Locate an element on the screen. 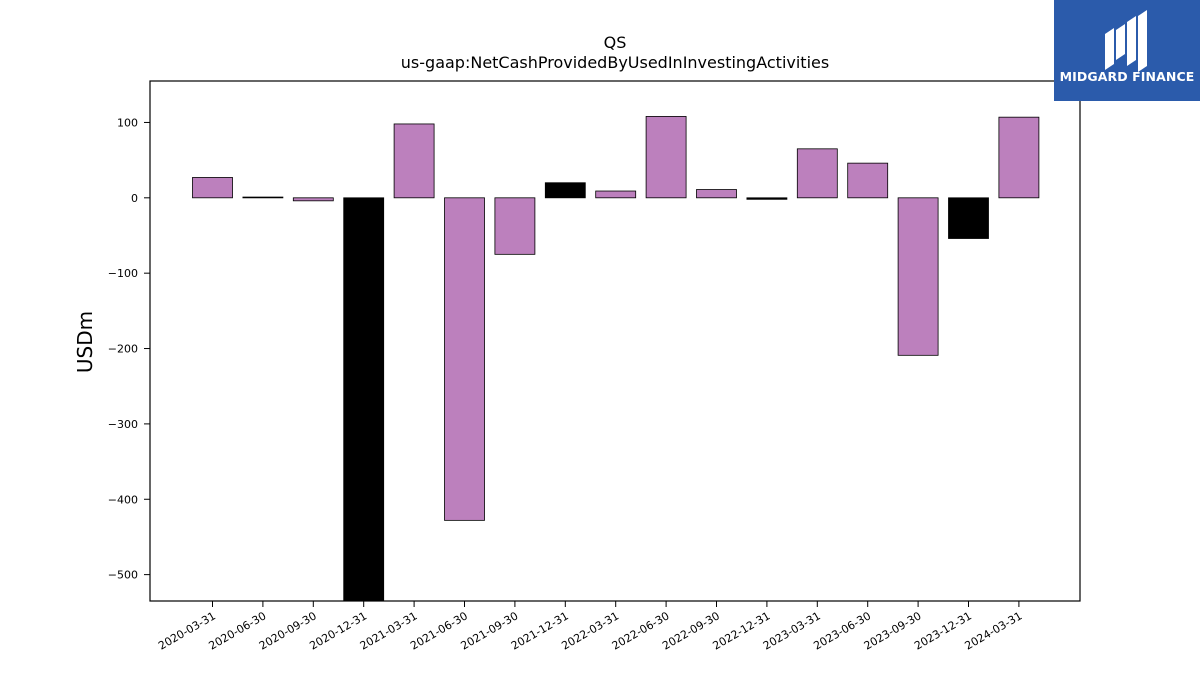 The image size is (1200, 675). y-tick-label: −100 is located at coordinates (123, 273).